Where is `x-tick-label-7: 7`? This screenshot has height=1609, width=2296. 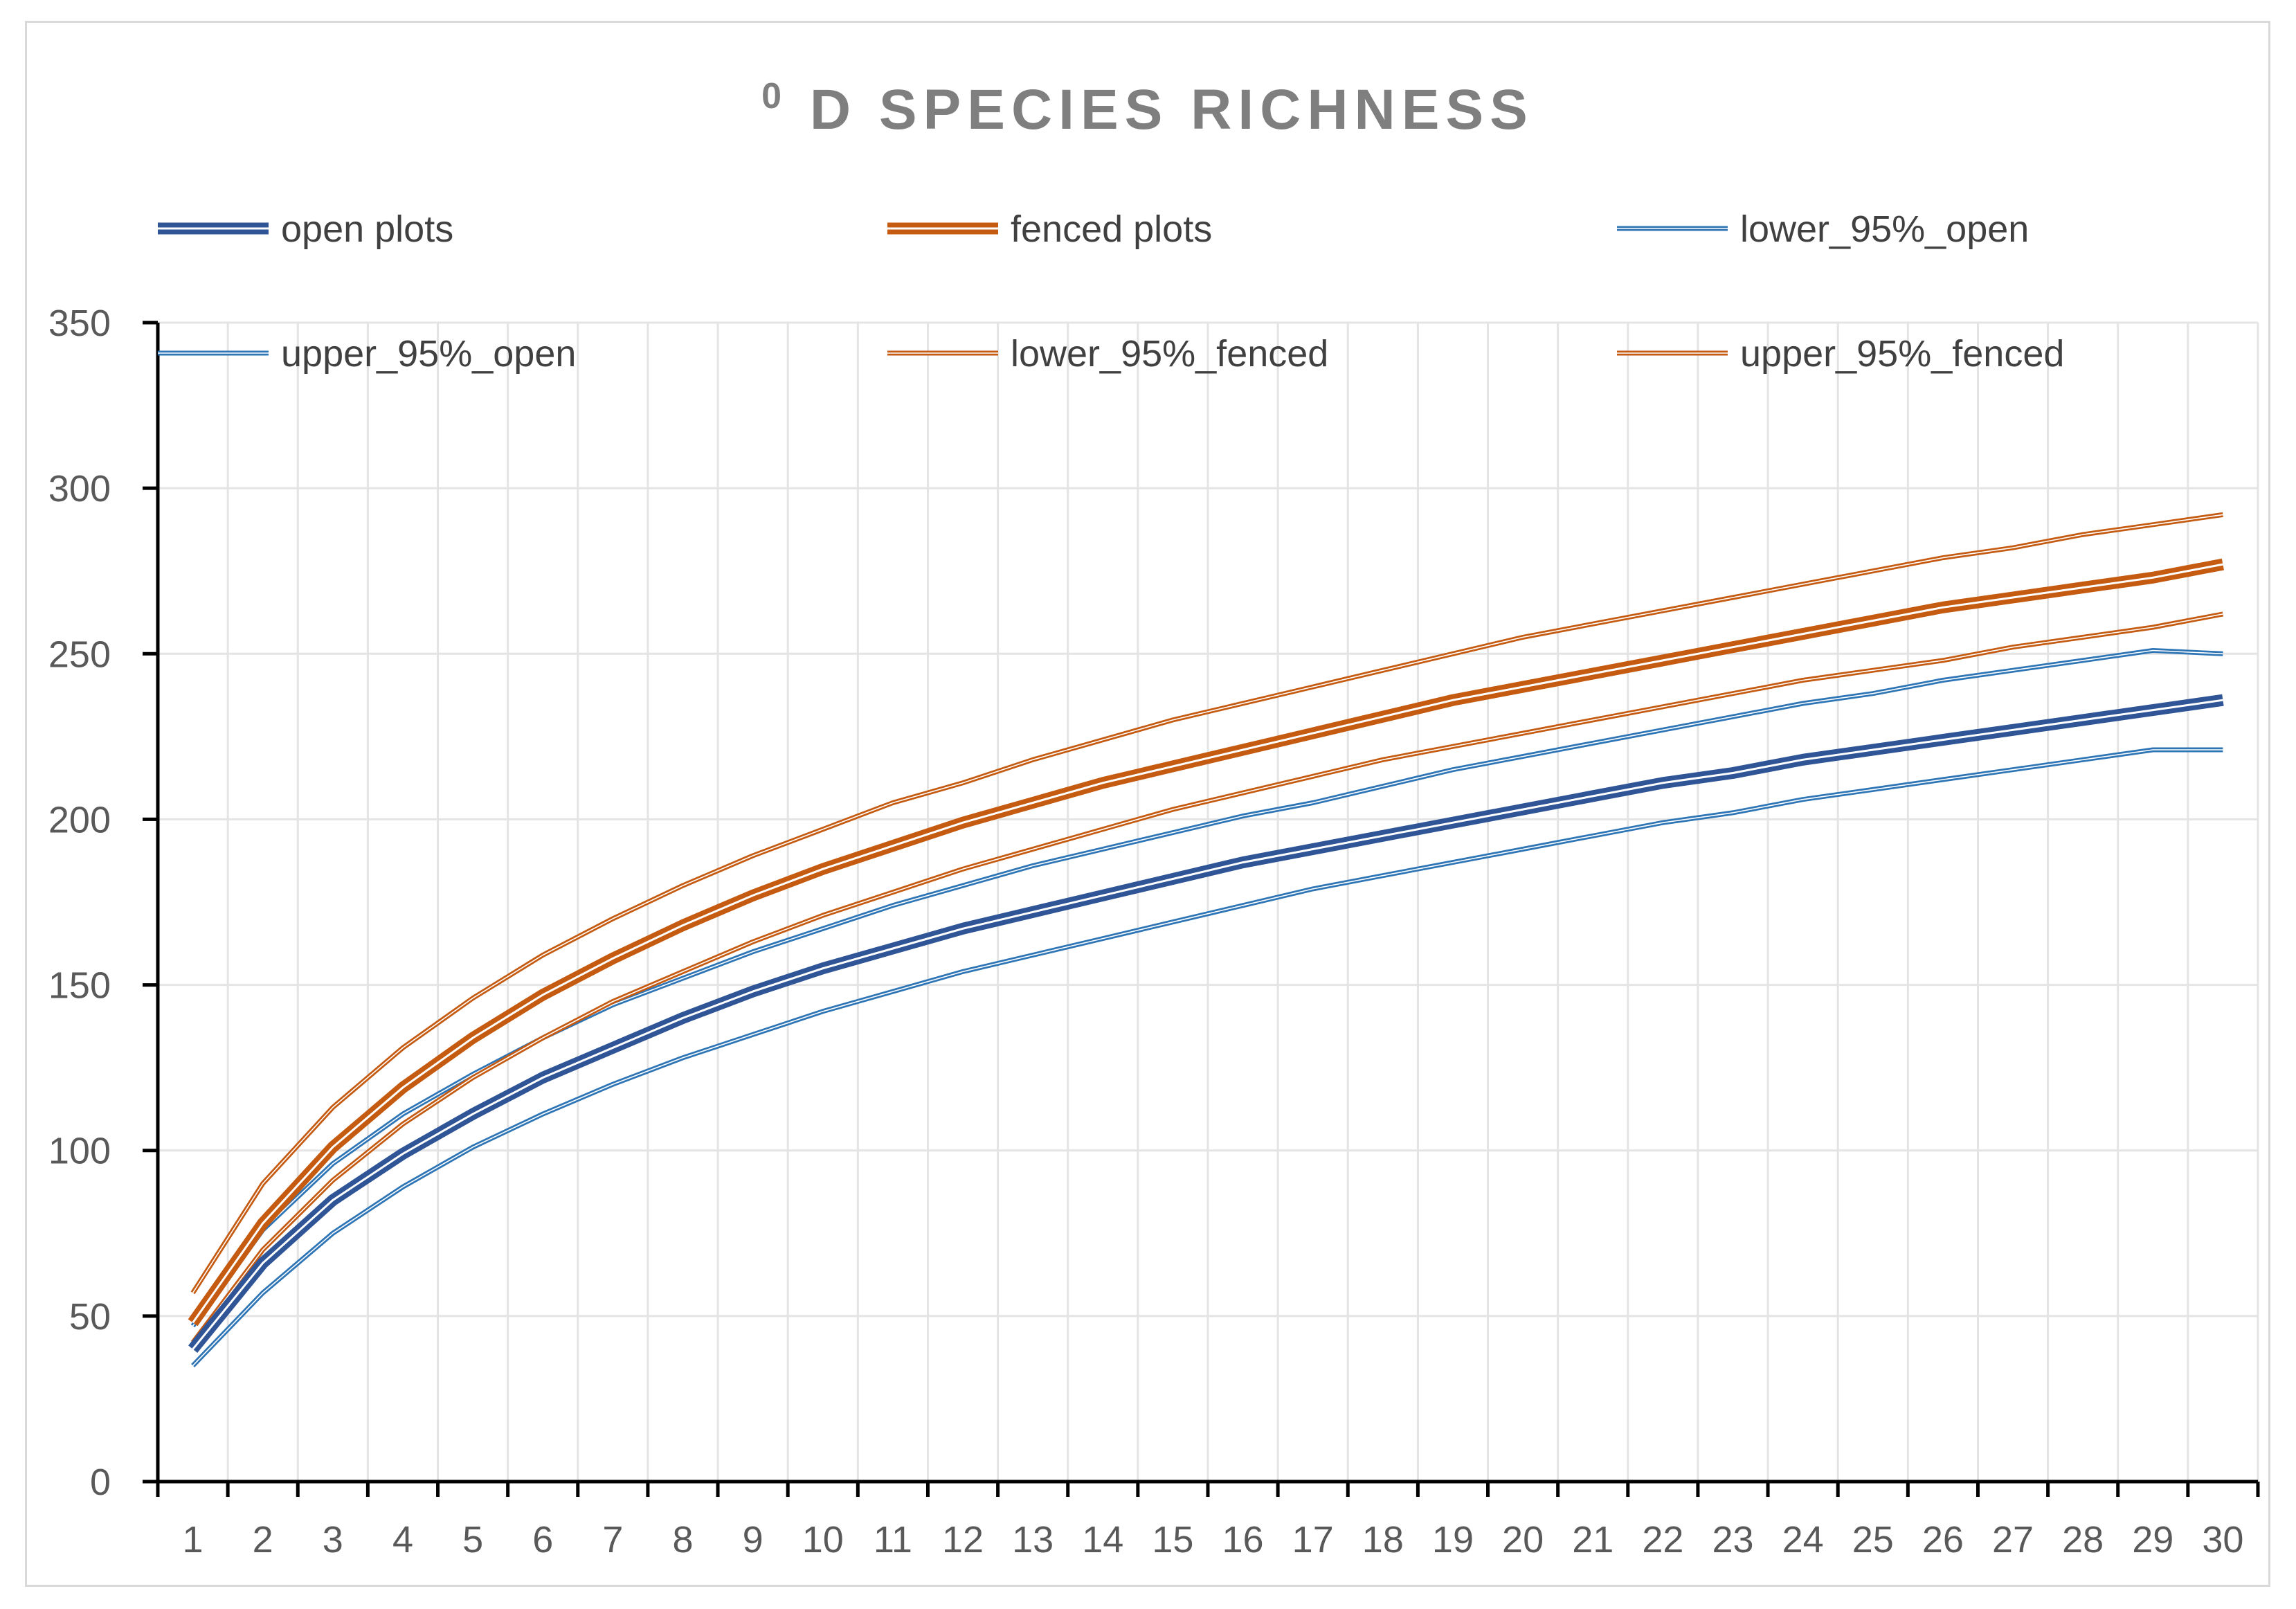 x-tick-label-7: 7 is located at coordinates (612, 1540).